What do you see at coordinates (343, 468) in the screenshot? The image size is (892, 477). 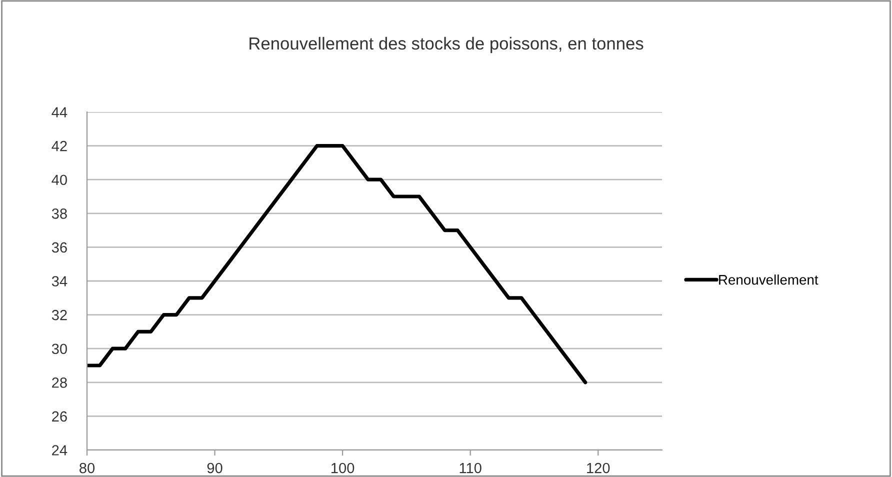 I see `x-tick-label: 100` at bounding box center [343, 468].